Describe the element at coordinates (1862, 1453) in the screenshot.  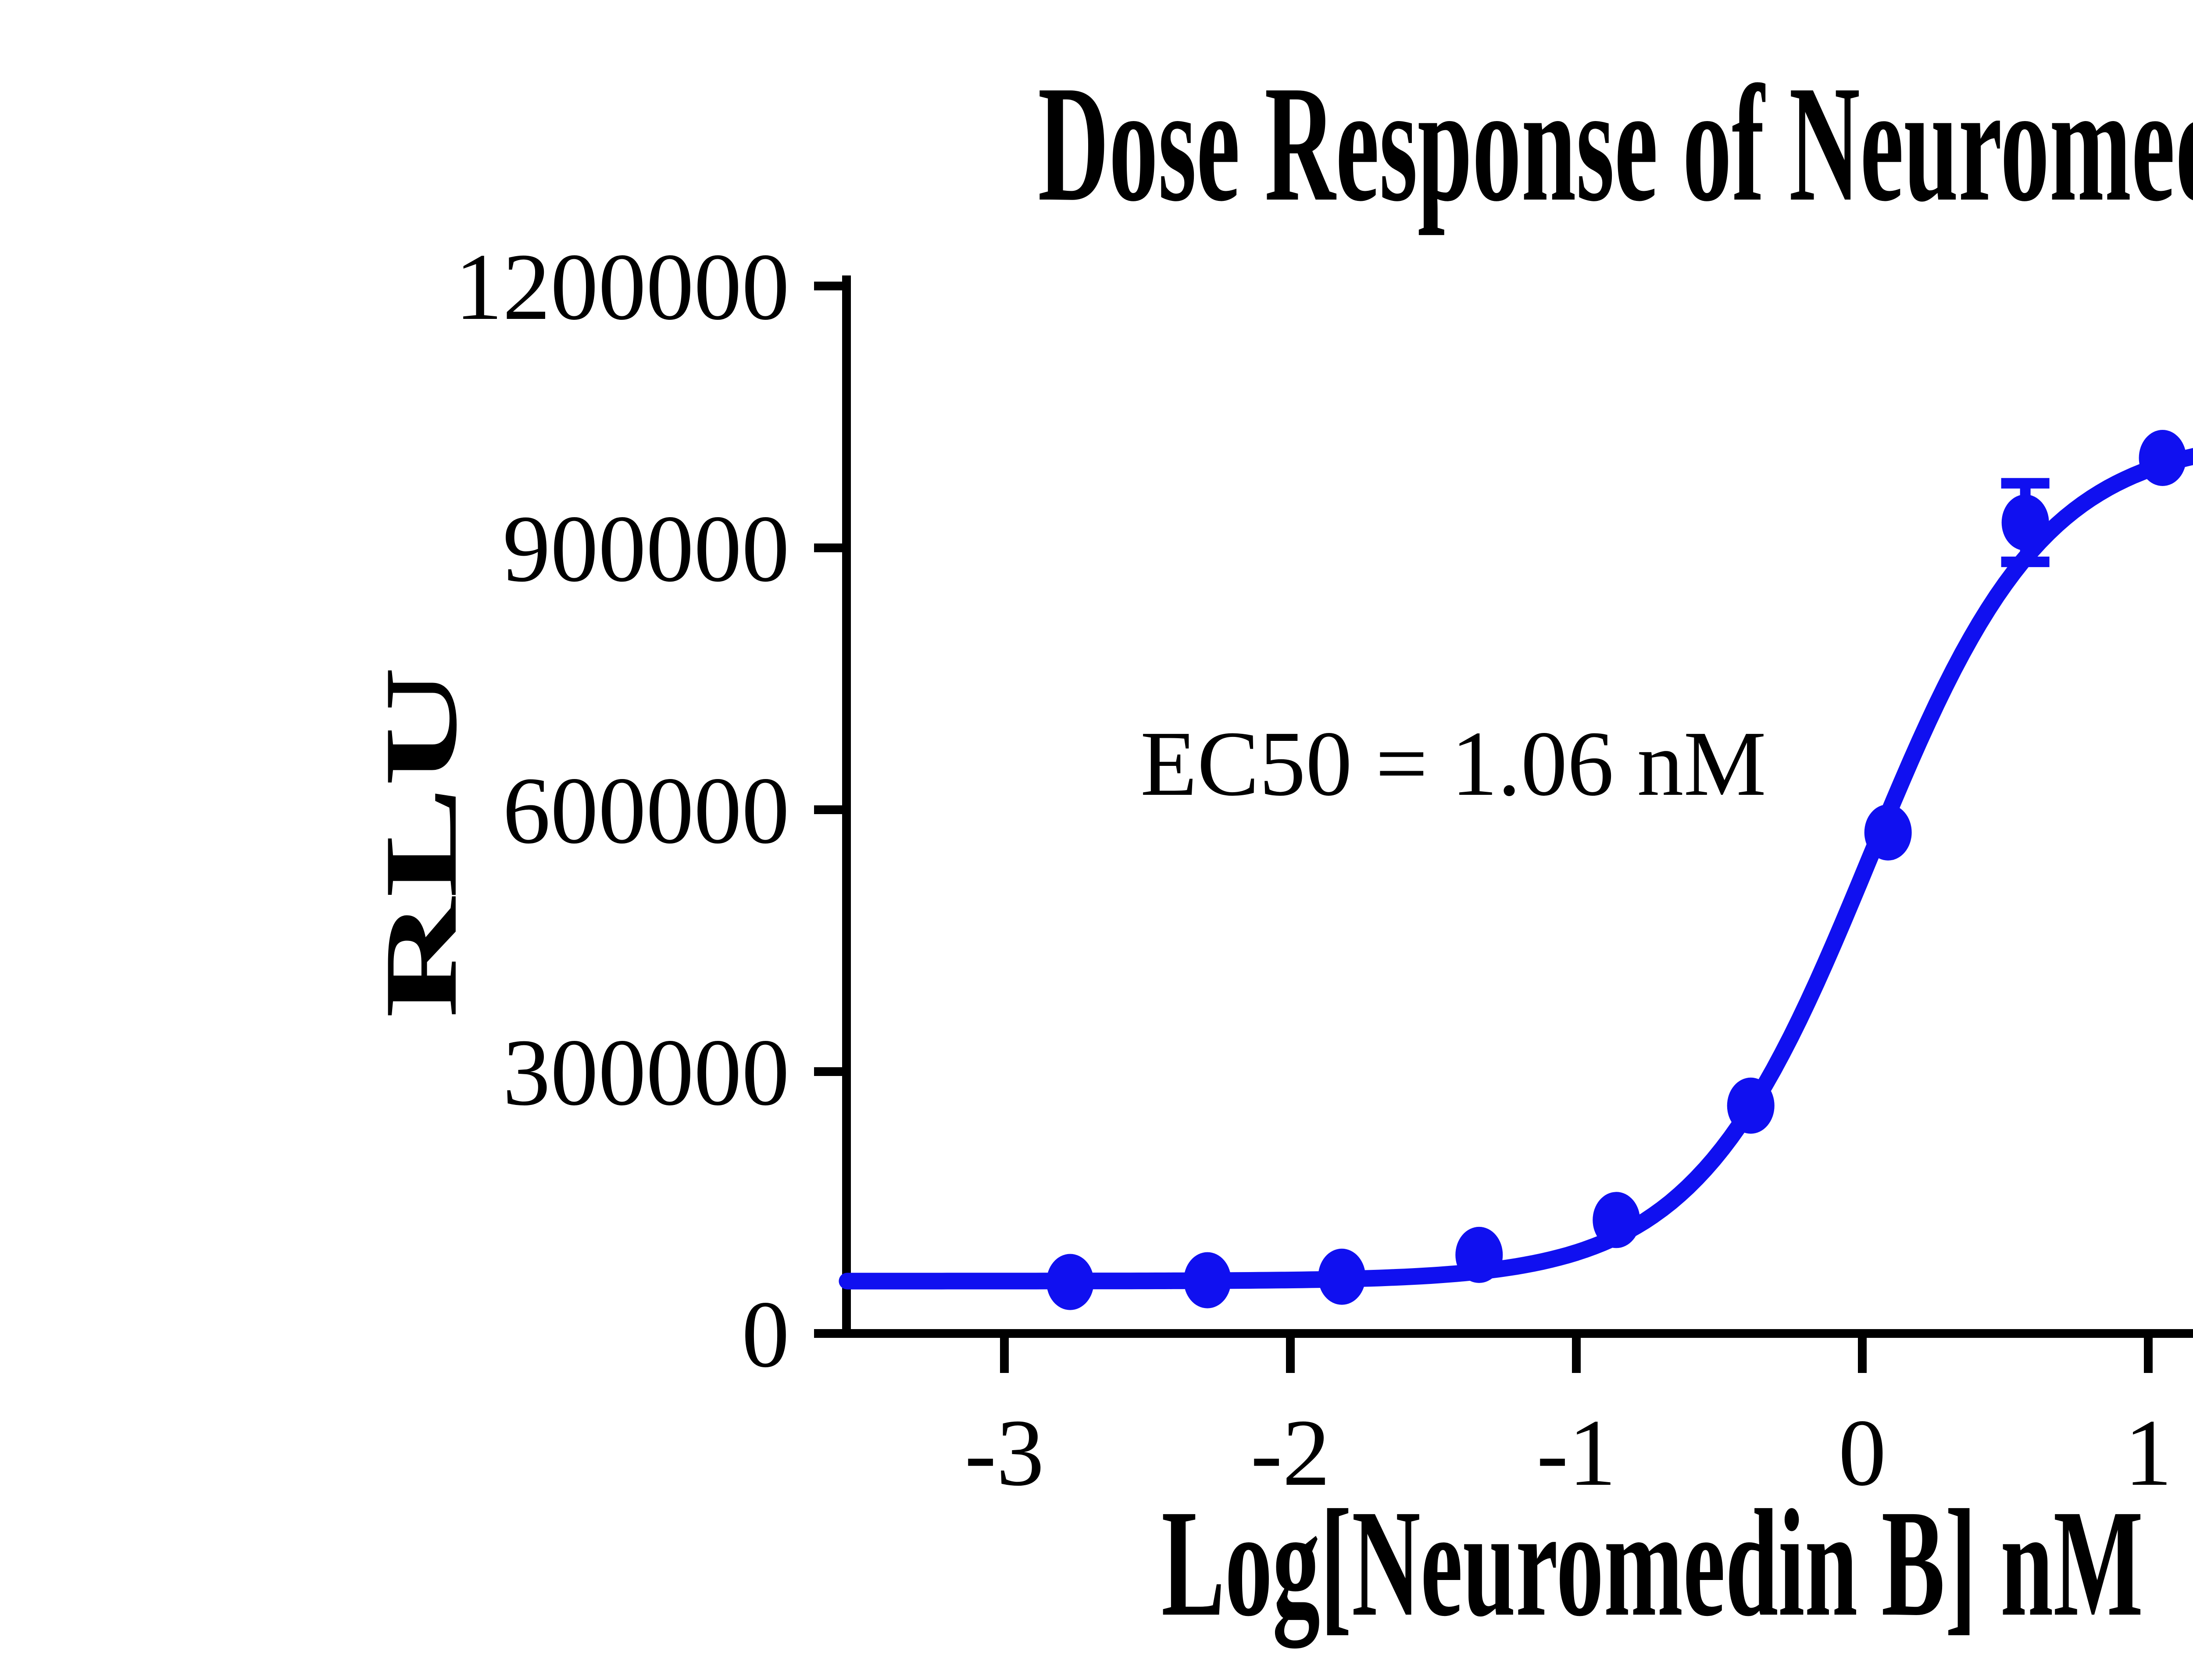
I see `x-tick-label: 0` at that location.